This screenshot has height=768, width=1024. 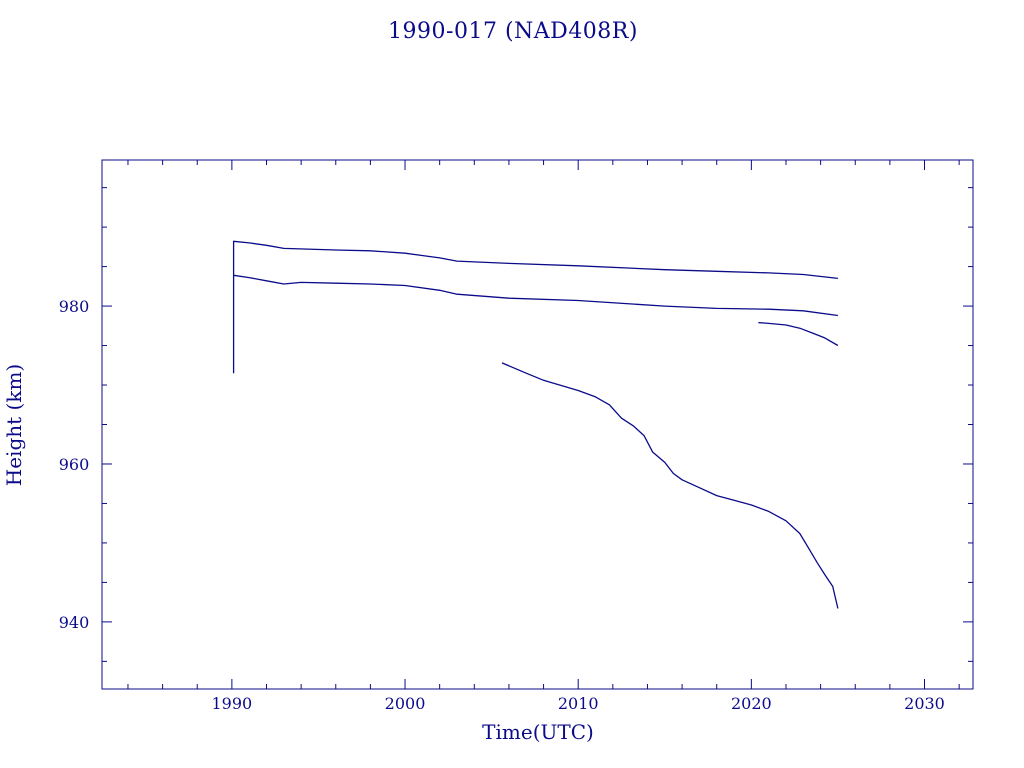 I want to click on y-tick-label: 960, so click(x=74, y=464).